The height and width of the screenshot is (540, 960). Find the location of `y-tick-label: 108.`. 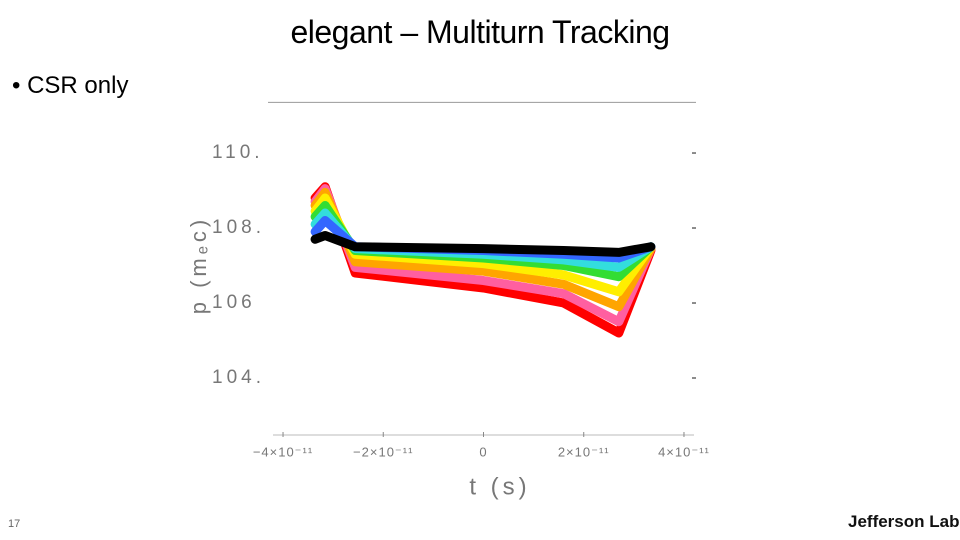

y-tick-label: 108. is located at coordinates (238, 227).